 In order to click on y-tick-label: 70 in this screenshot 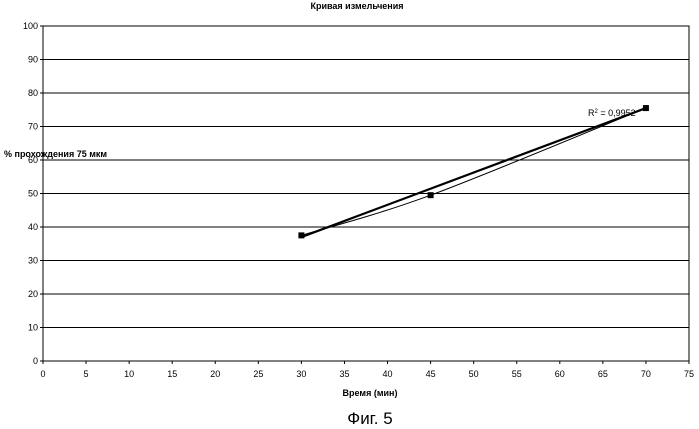, I will do `click(33, 127)`.